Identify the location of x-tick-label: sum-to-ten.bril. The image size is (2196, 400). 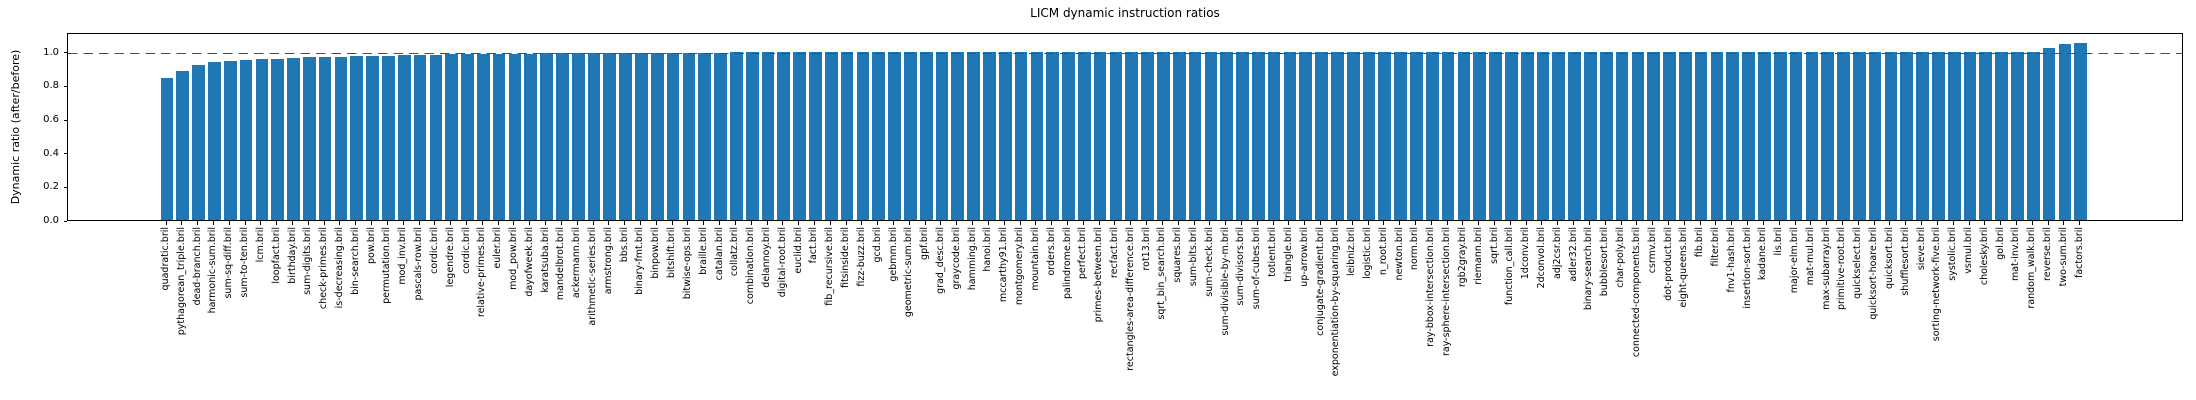
(245, 262).